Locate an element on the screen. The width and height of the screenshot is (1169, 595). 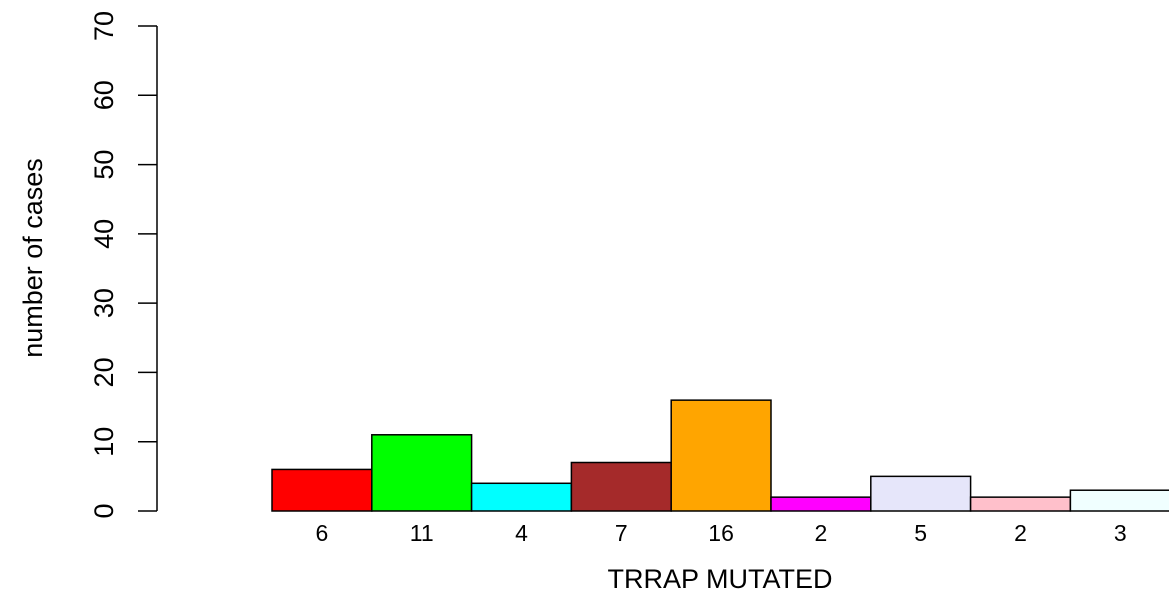
bar-category-label: 7 is located at coordinates (621, 533).